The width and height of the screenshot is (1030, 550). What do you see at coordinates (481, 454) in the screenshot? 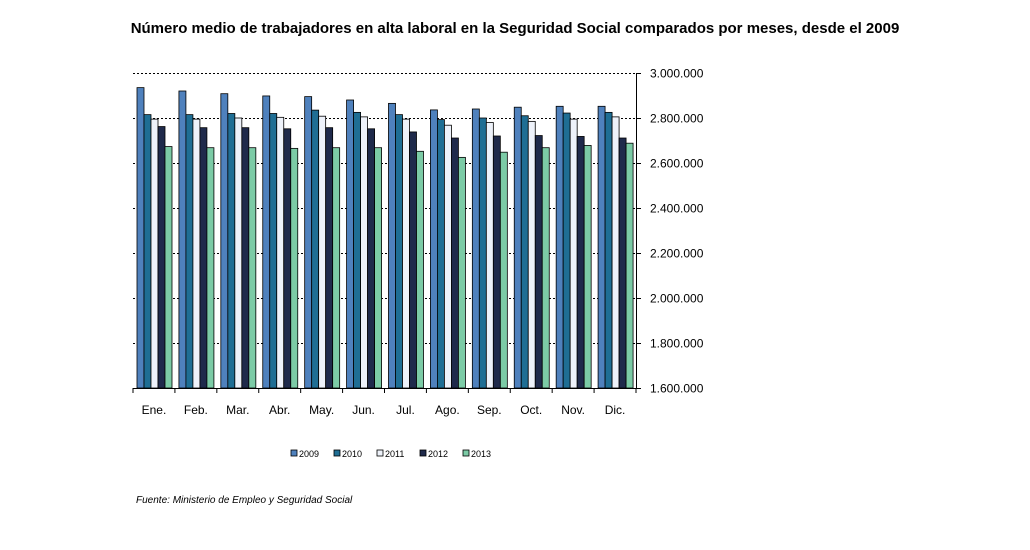
I see `legend-label-2013: 2013` at bounding box center [481, 454].